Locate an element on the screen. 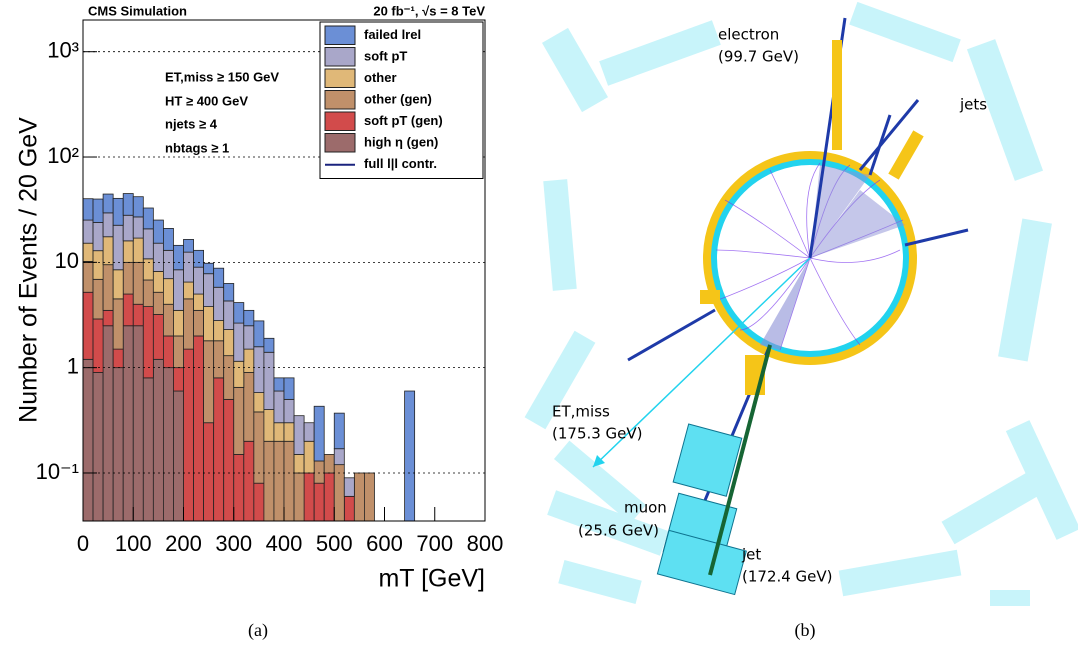 The width and height of the screenshot is (1078, 648). event-label: jet is located at coordinates (751, 555).